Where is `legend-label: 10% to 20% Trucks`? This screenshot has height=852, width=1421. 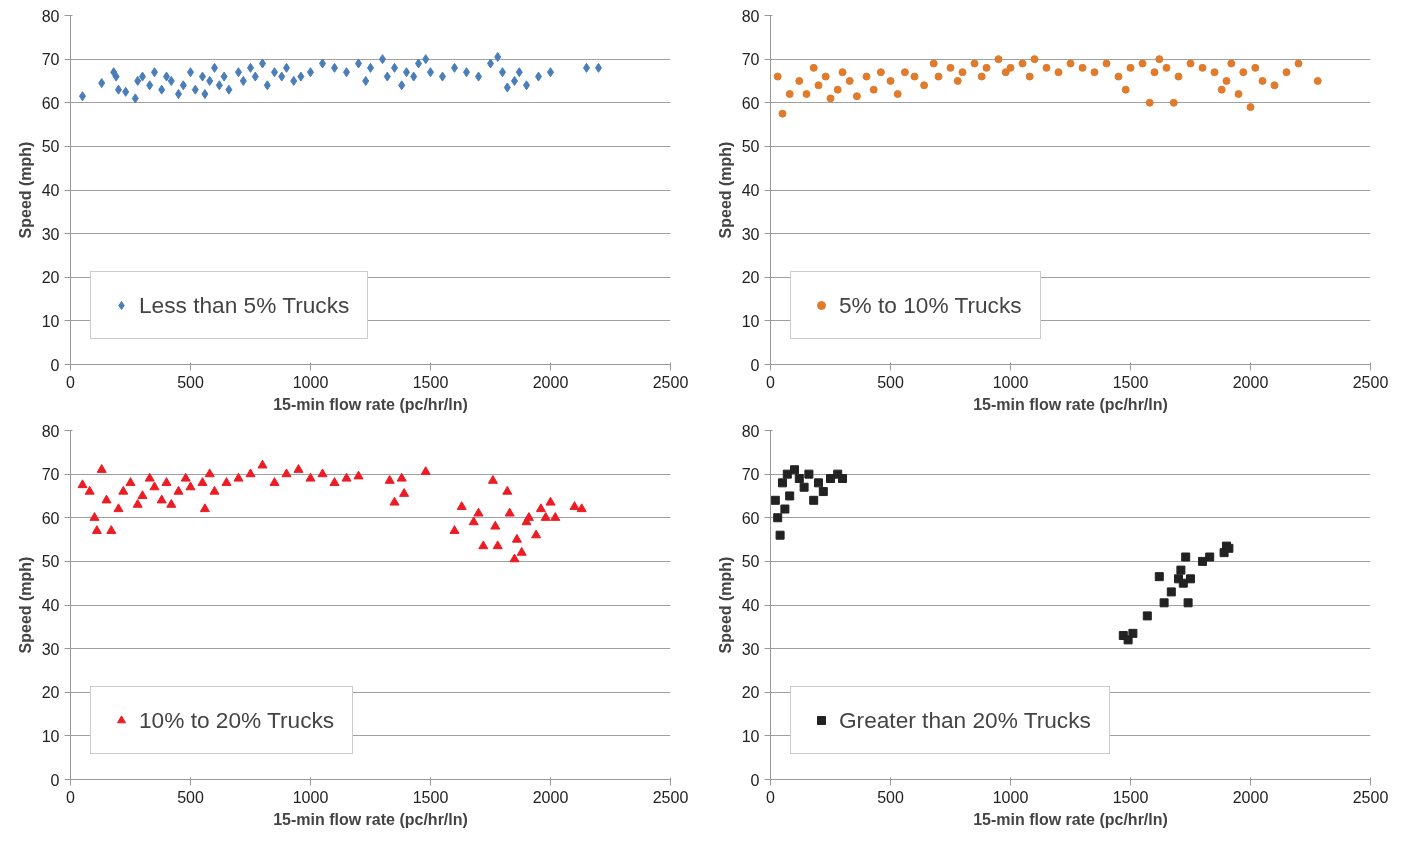
legend-label: 10% to 20% Trucks is located at coordinates (237, 720).